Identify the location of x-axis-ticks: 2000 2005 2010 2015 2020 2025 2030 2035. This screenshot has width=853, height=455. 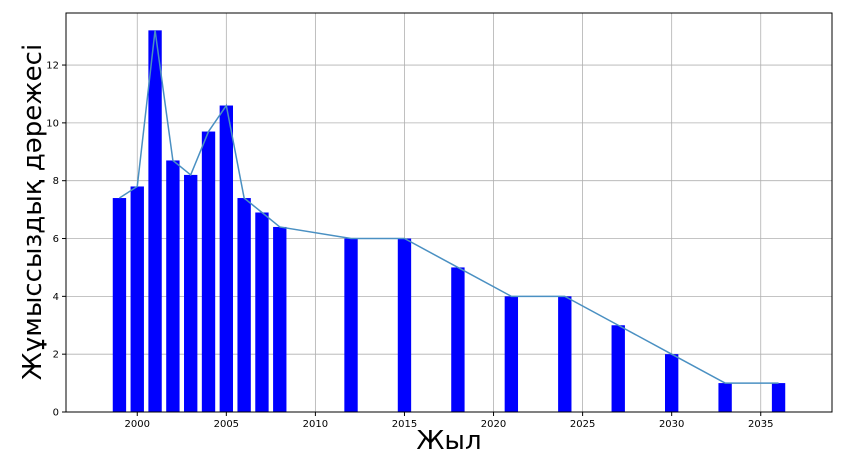
(449, 421).